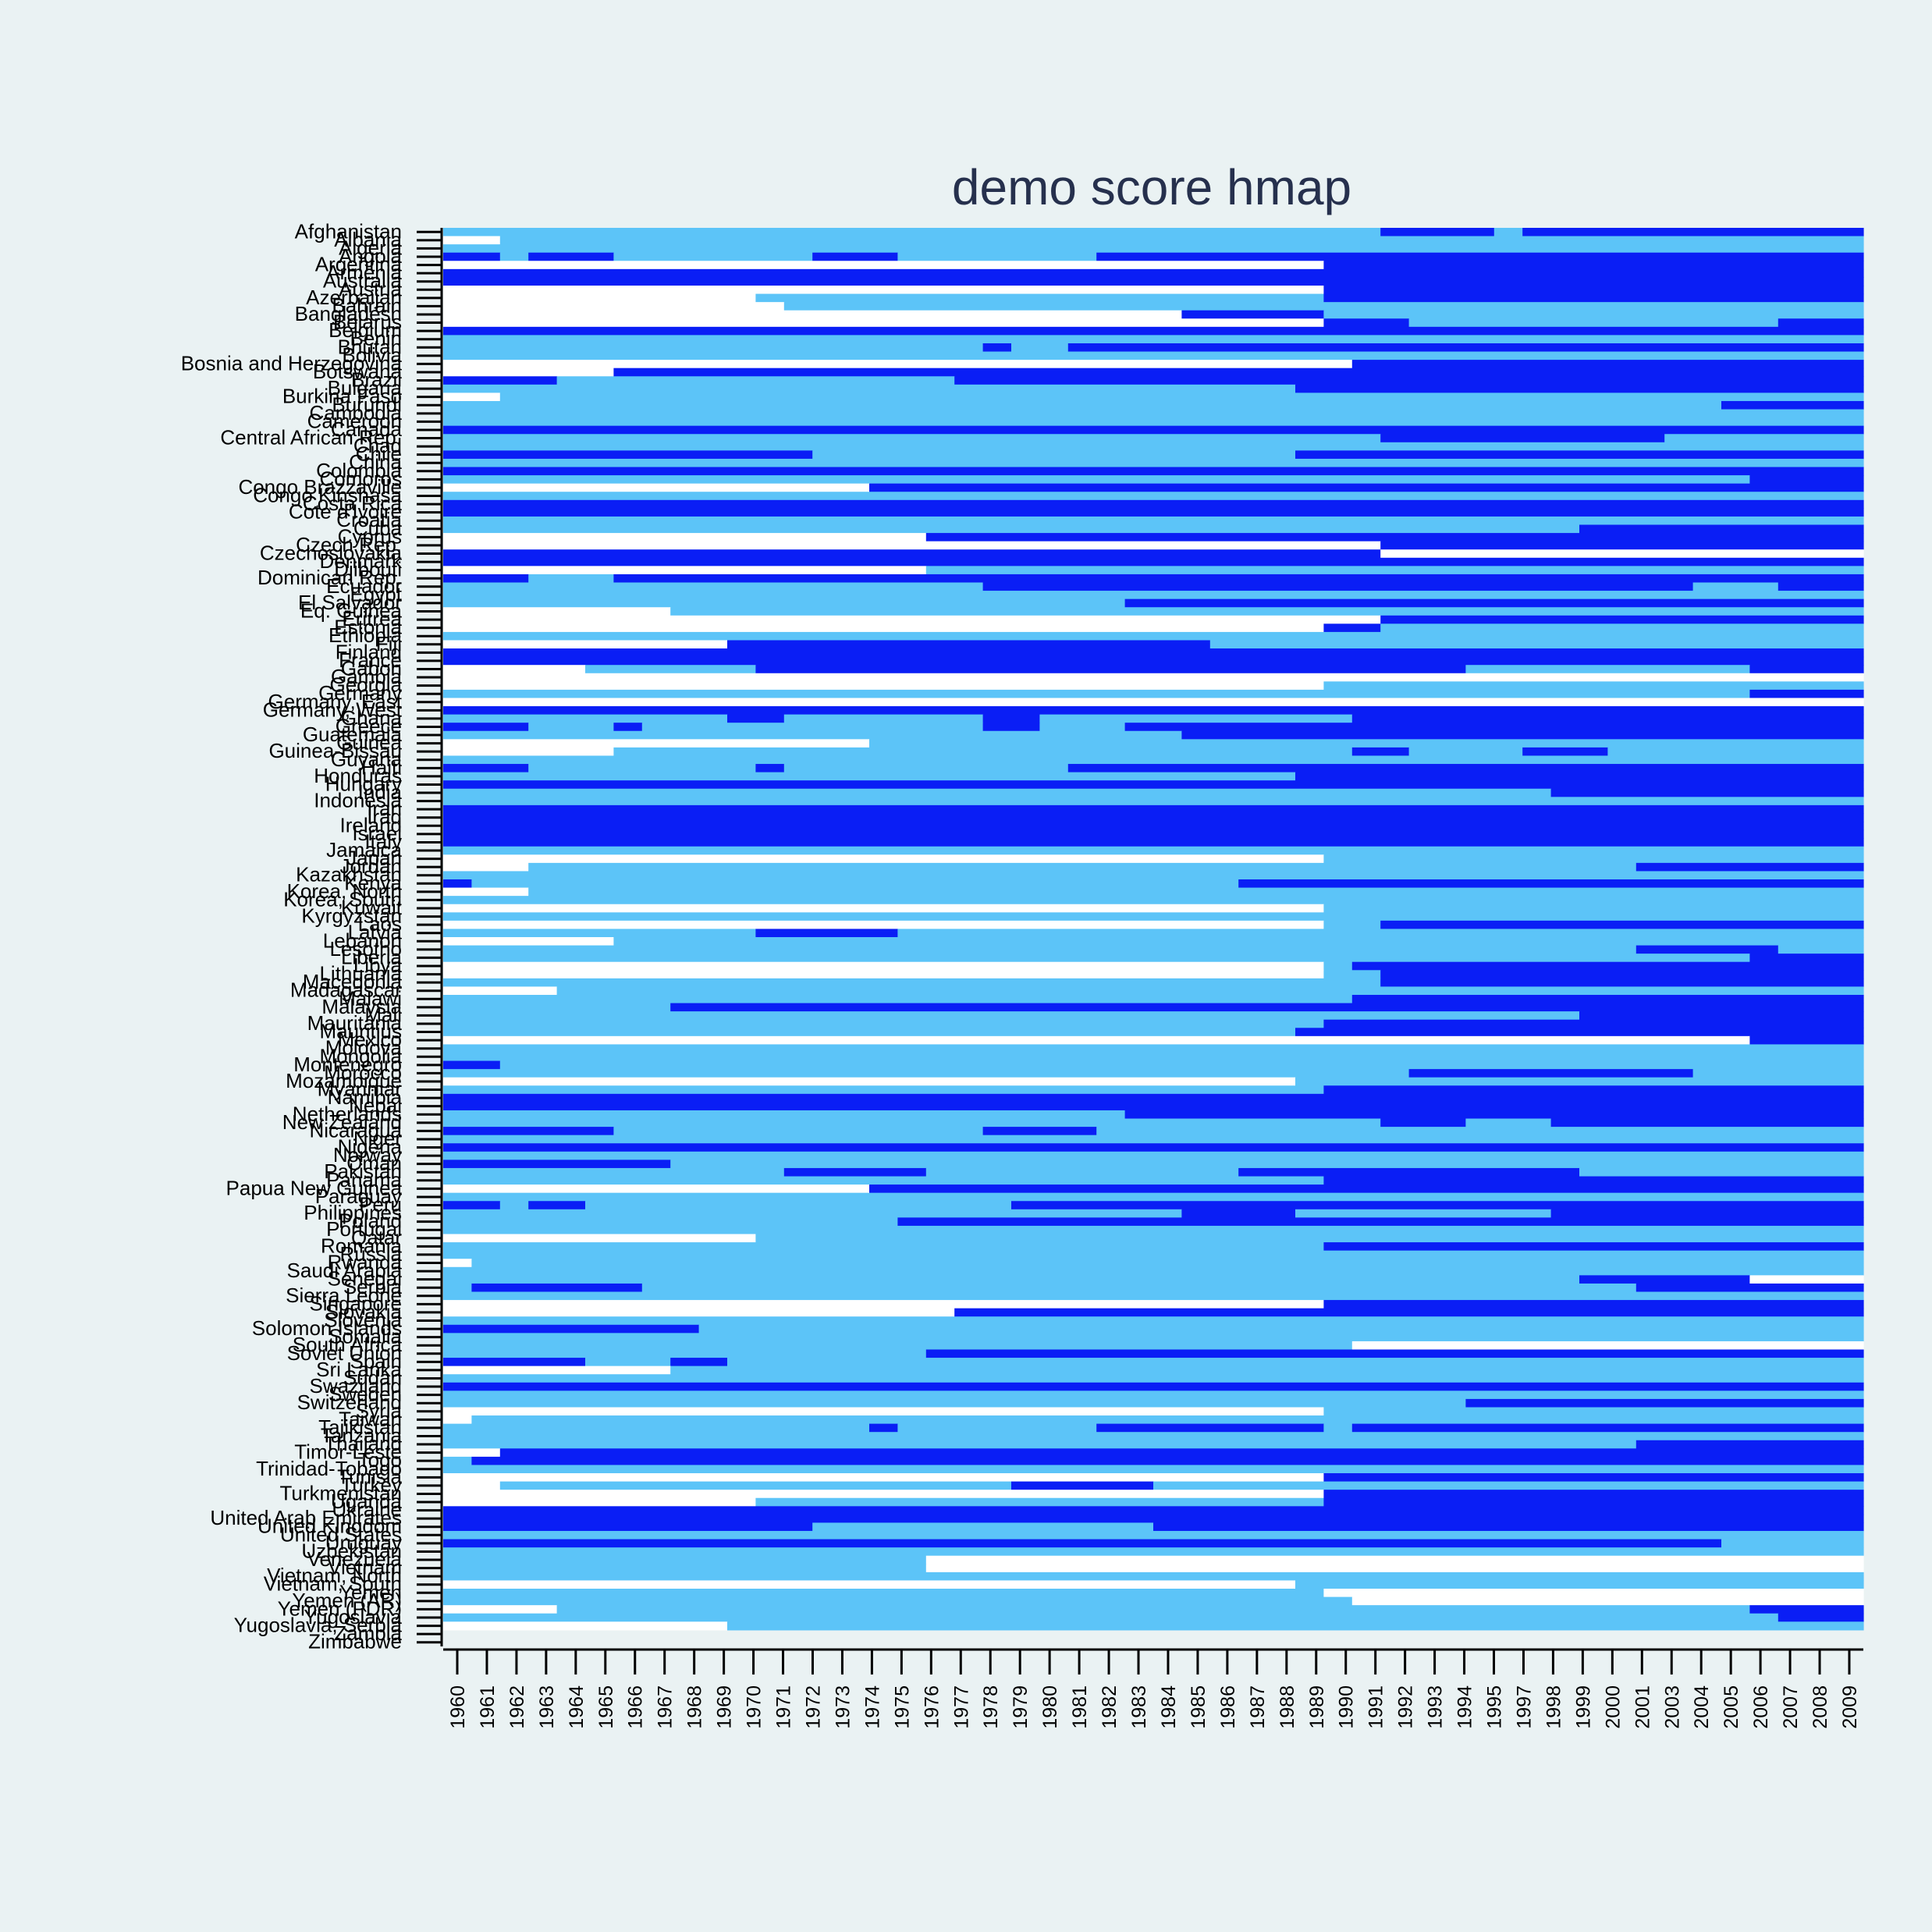  Describe the element at coordinates (369, 1476) in the screenshot. I see `y-tick-label: Tunisia` at that location.